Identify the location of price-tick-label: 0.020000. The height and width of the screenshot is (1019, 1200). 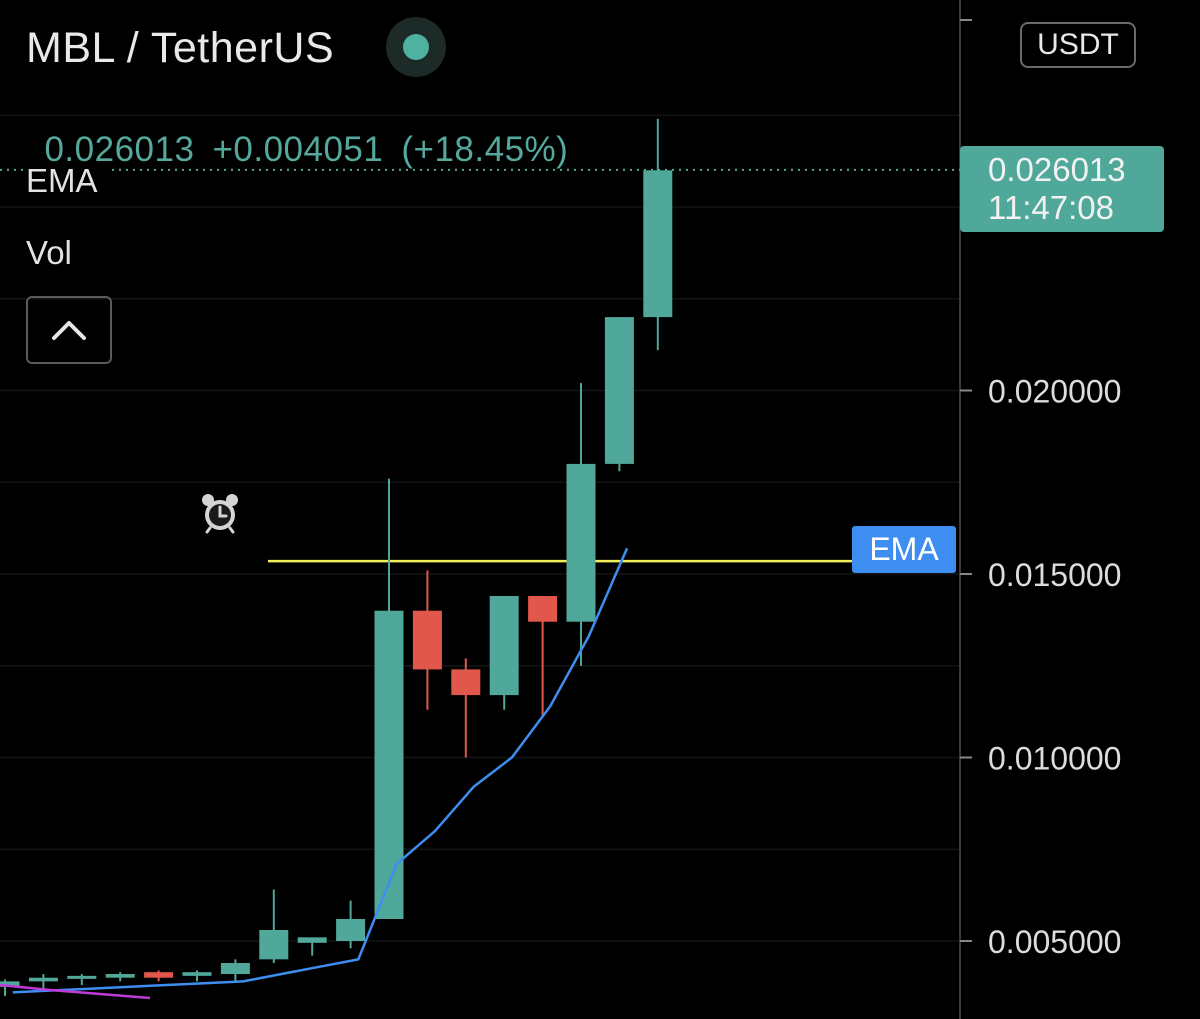
(1054, 392).